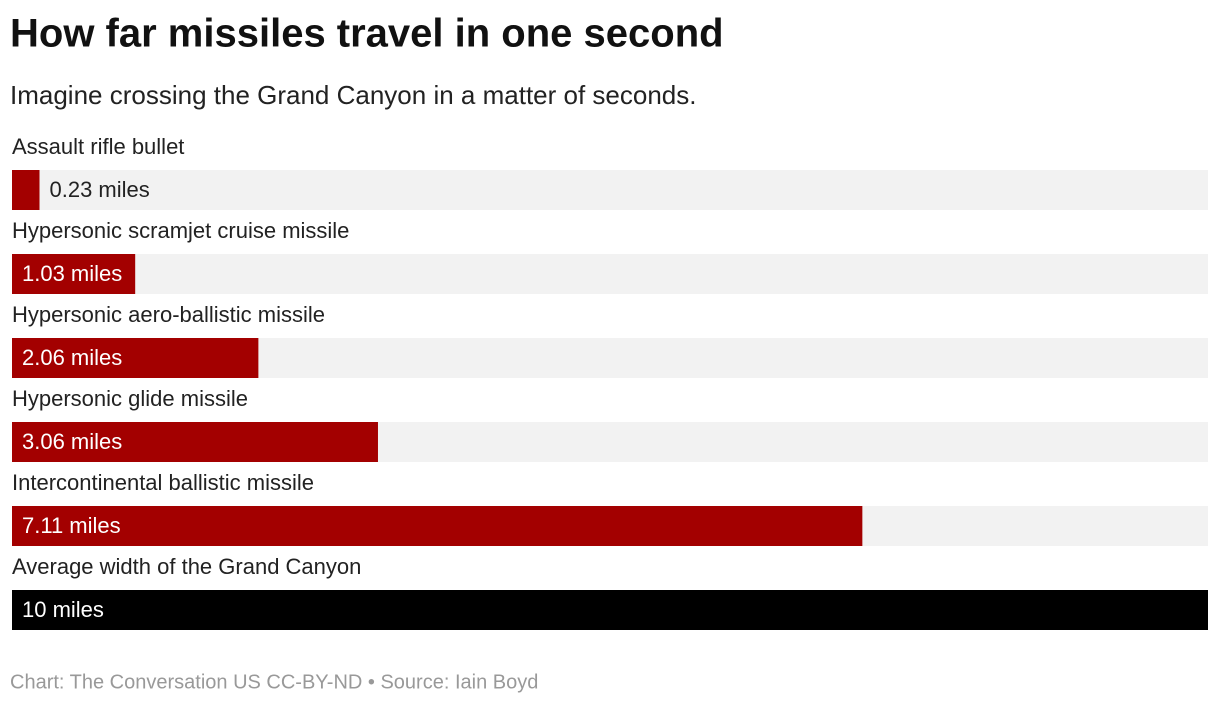 This screenshot has width=1220, height=706. What do you see at coordinates (367, 34) in the screenshot?
I see `chart-title: How far missiles travel in one second` at bounding box center [367, 34].